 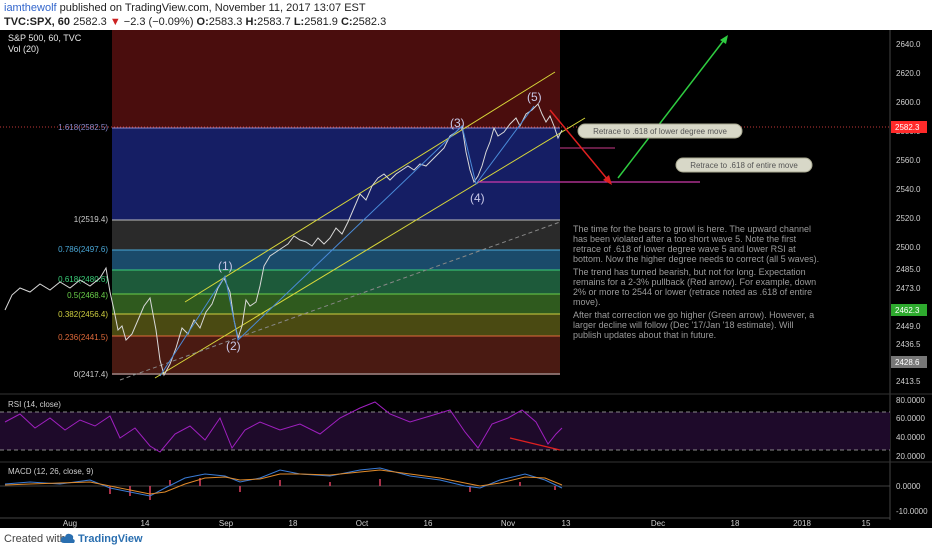 I want to click on wave-label-1: (1), so click(x=225, y=266).